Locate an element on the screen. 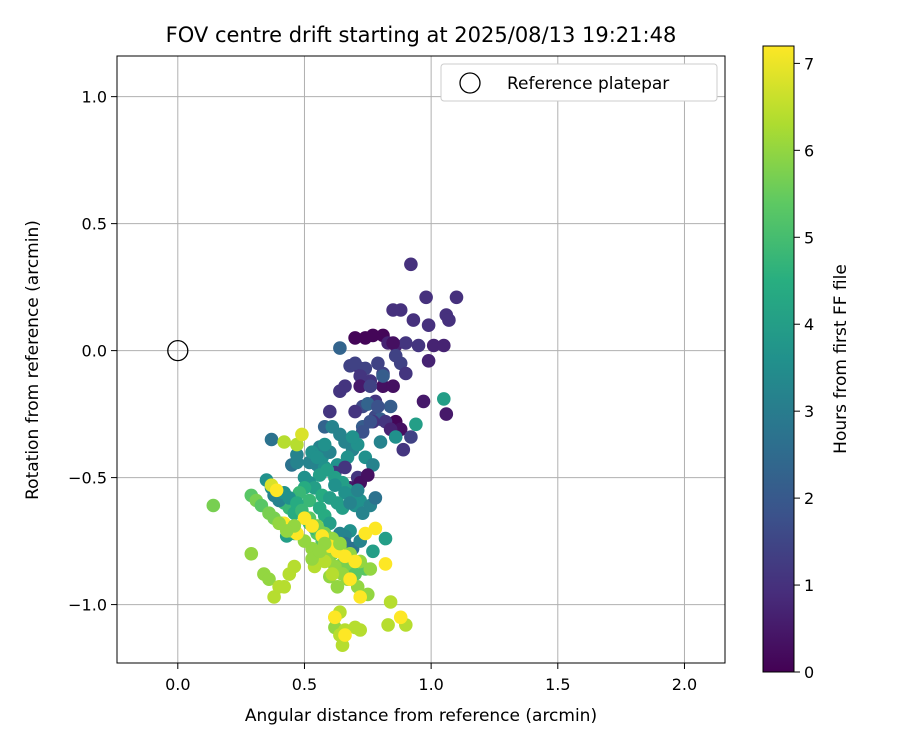 This screenshot has height=750, width=900. colorbar-title: Hours from first FF file is located at coordinates (841, 359).